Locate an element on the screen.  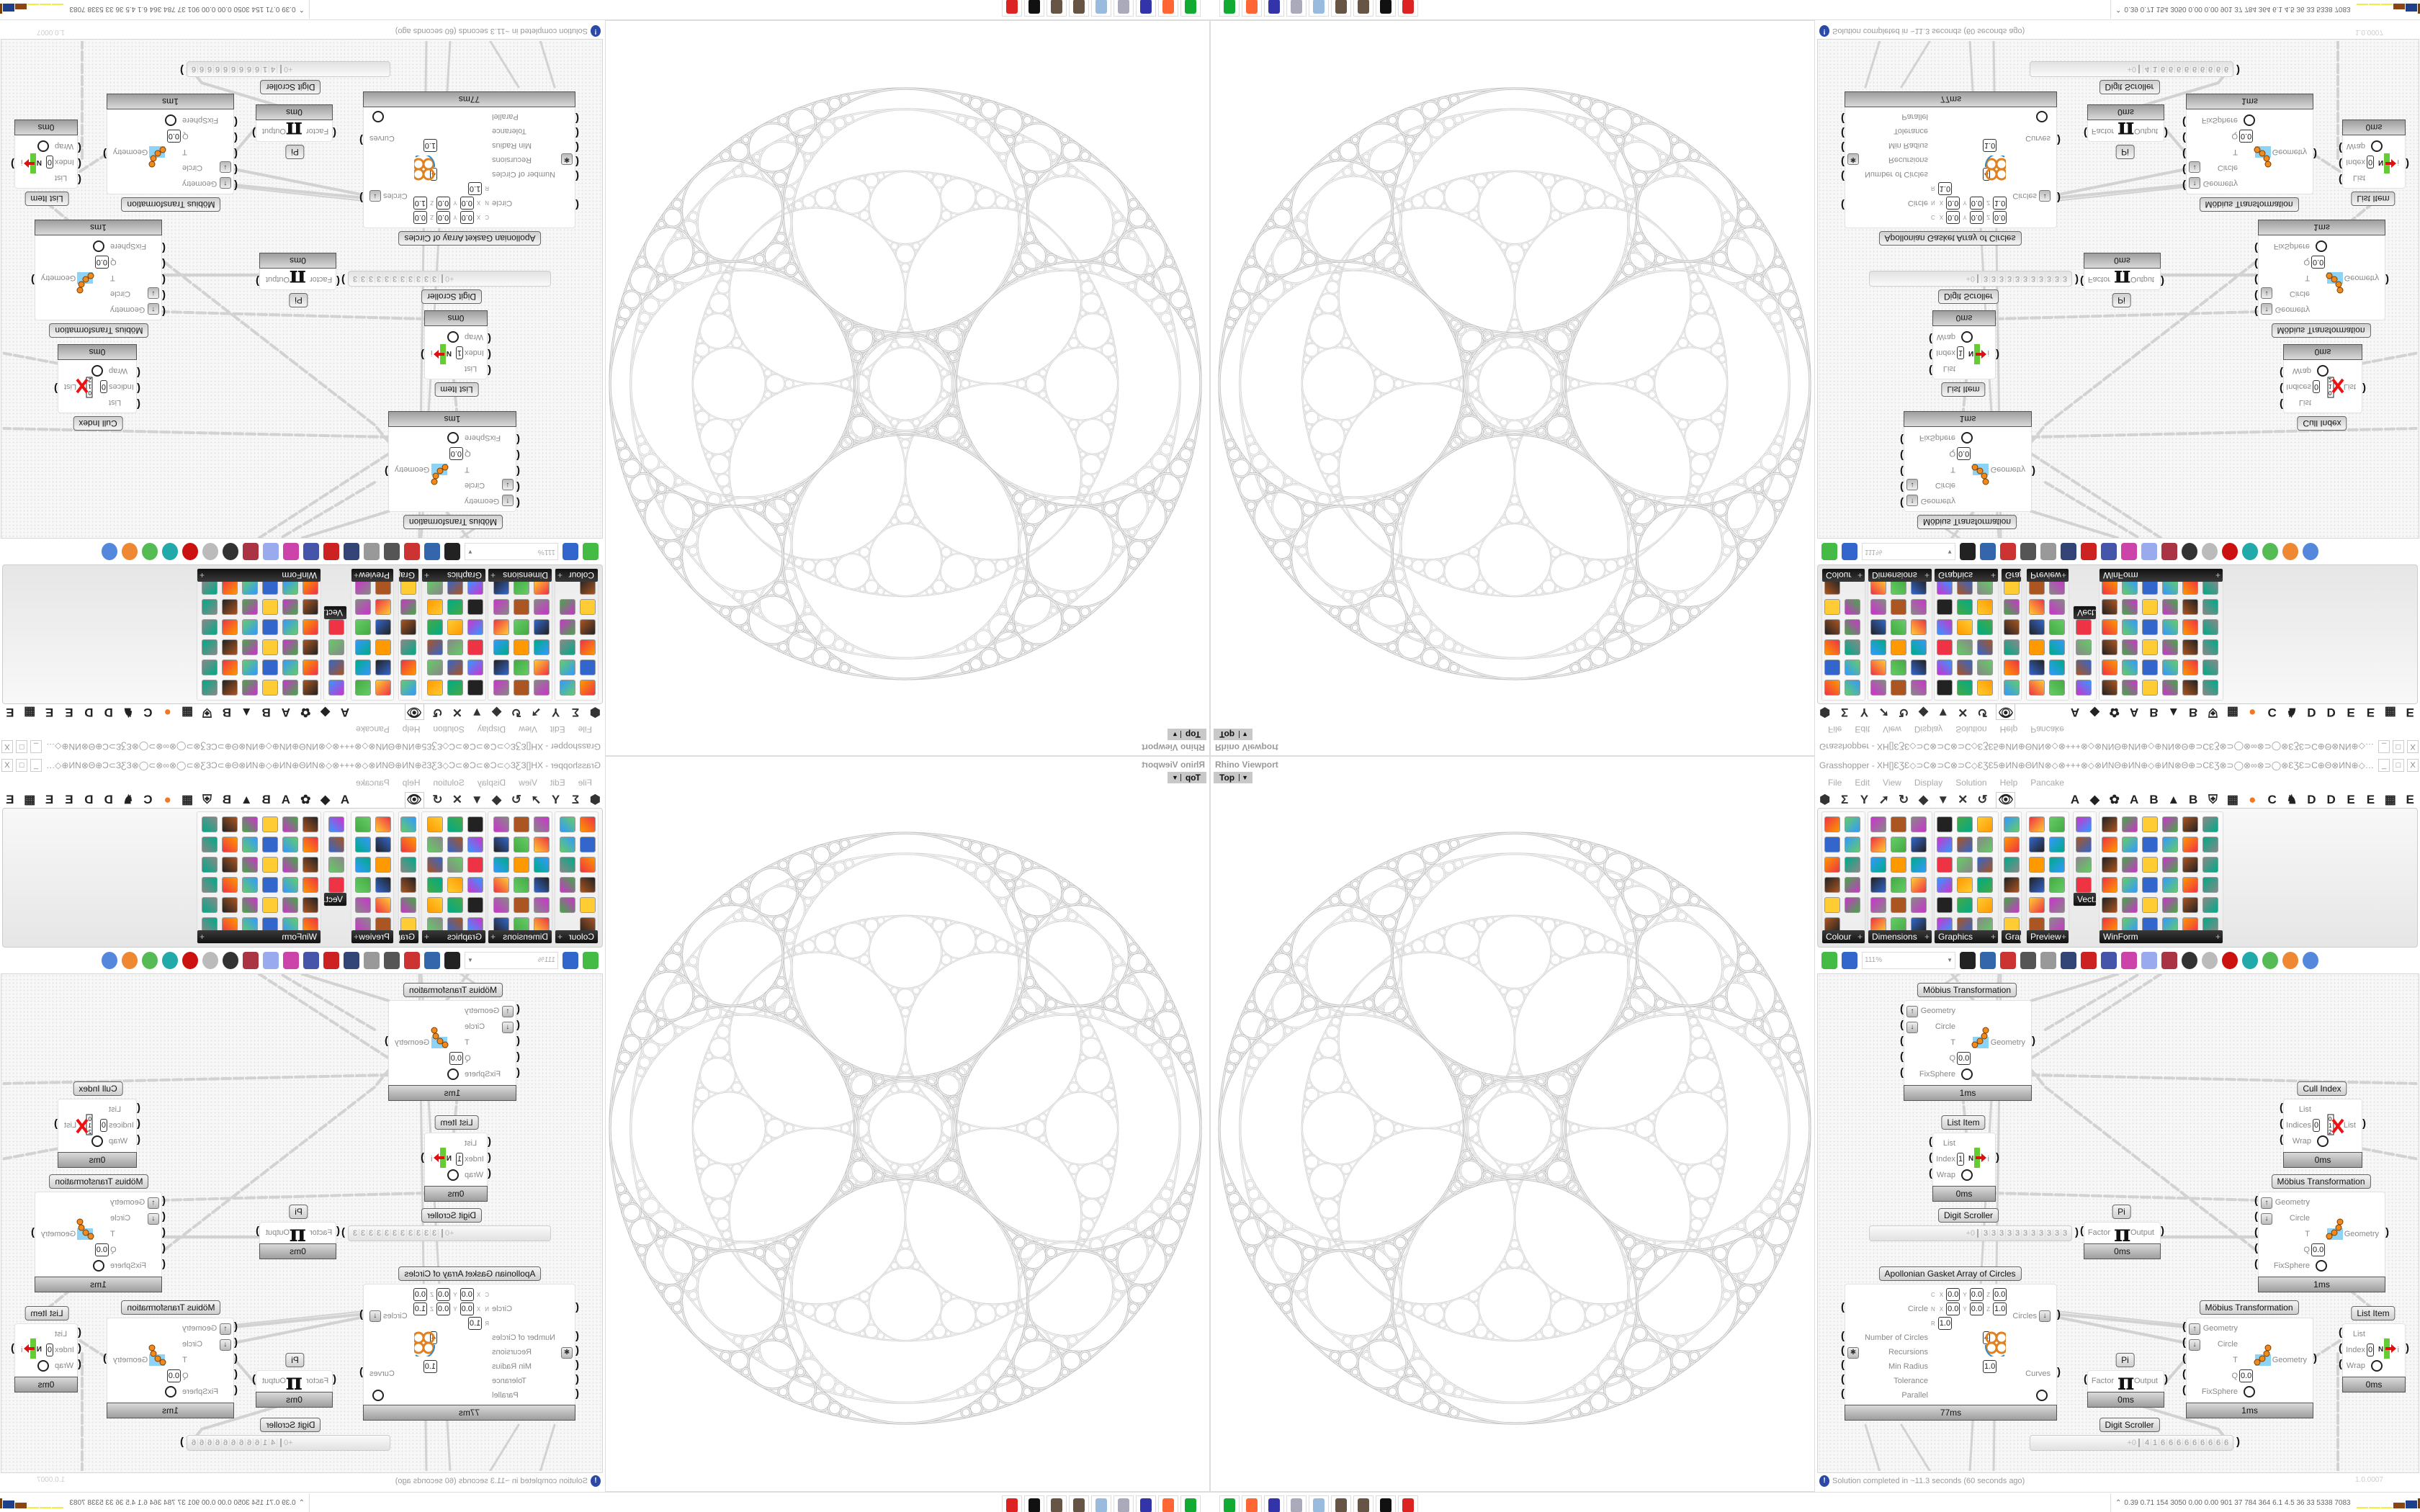
ribbon-group-label: WinForm + is located at coordinates (2161, 575).